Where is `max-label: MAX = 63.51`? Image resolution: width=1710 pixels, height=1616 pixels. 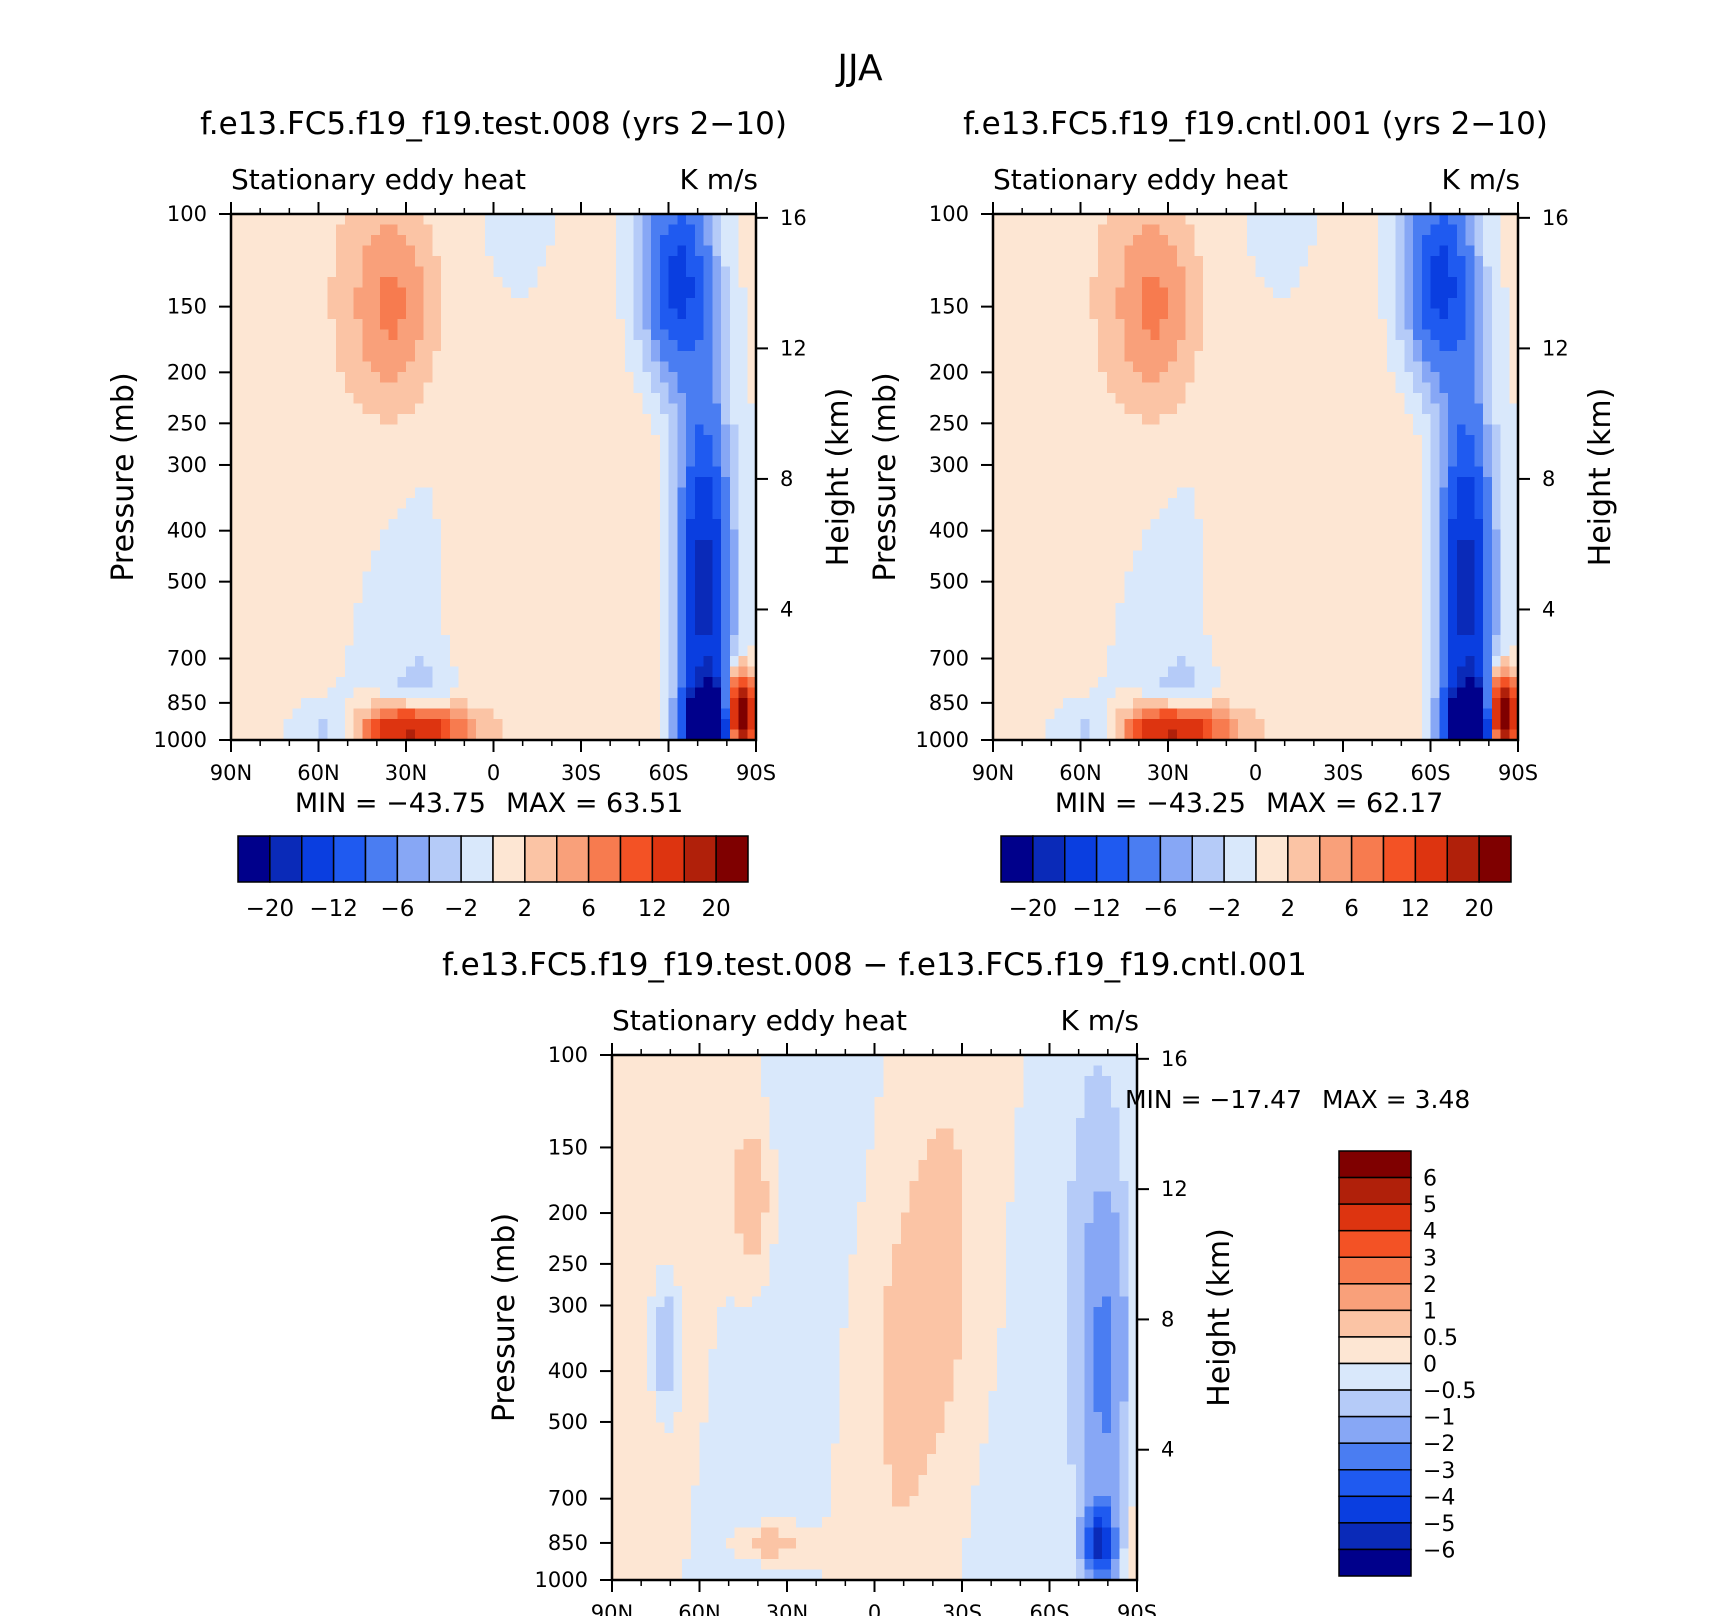 max-label: MAX = 63.51 is located at coordinates (594, 803).